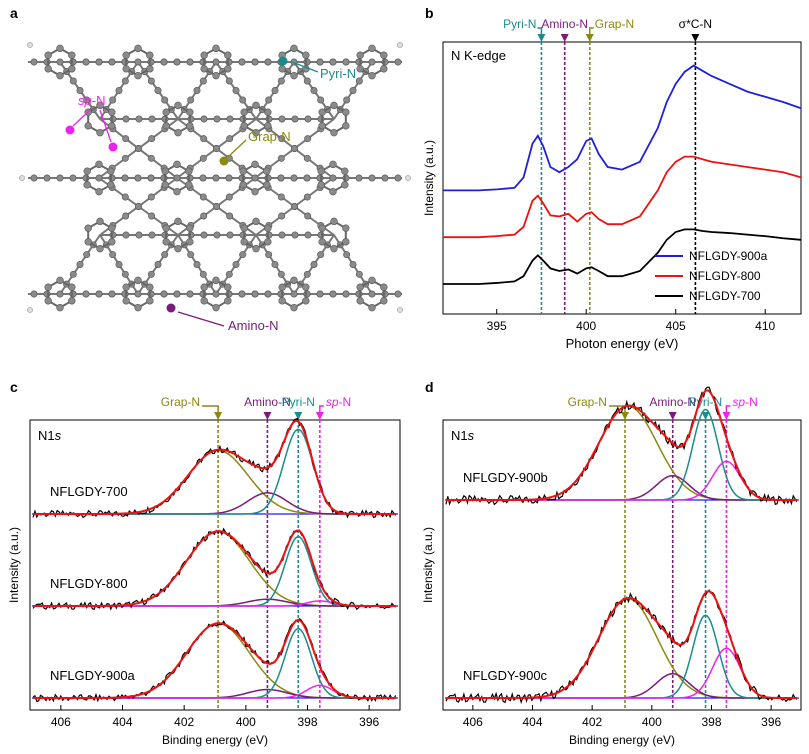 The image size is (809, 754). What do you see at coordinates (505, 675) in the screenshot?
I see `sample-label: NFLGDY-900c` at bounding box center [505, 675].